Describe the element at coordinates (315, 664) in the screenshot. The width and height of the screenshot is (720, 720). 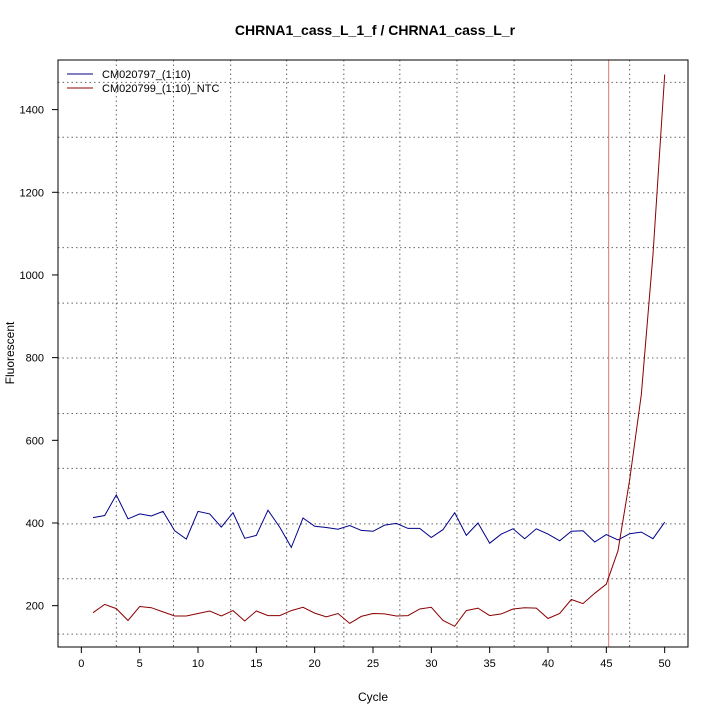
I see `x-tick-label: 20` at that location.